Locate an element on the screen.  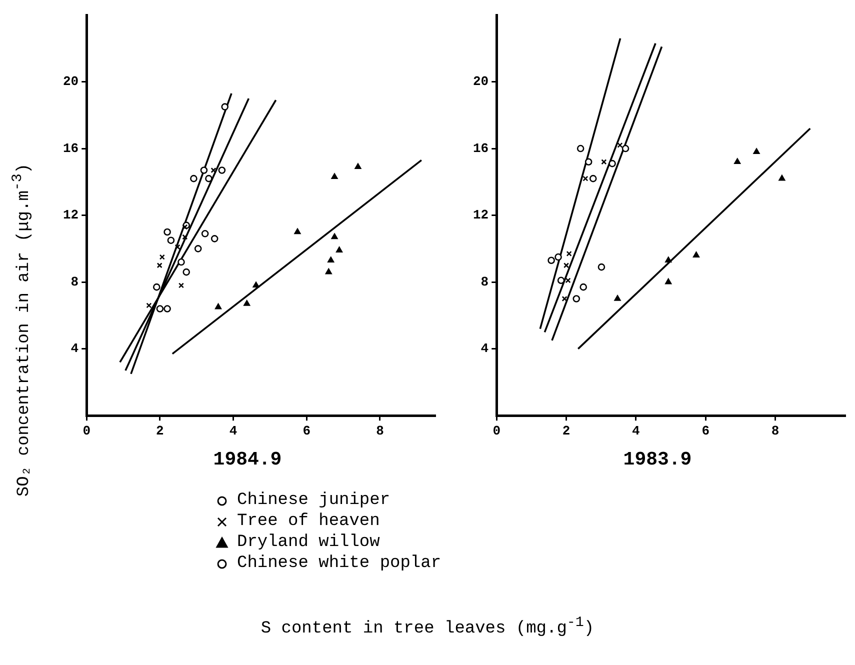
text: 1984.9 is located at coordinates (247, 459).